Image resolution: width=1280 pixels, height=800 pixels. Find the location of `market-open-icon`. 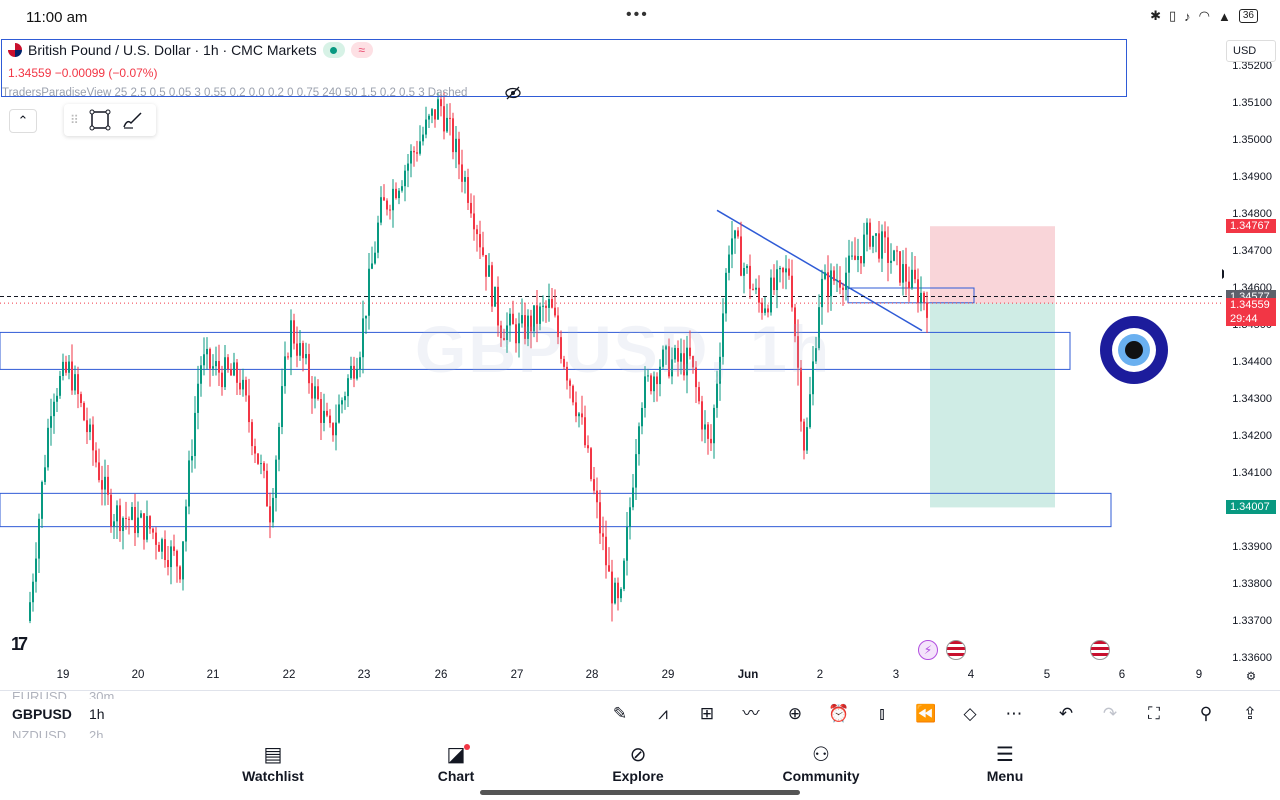

market-open-icon is located at coordinates (333, 50).